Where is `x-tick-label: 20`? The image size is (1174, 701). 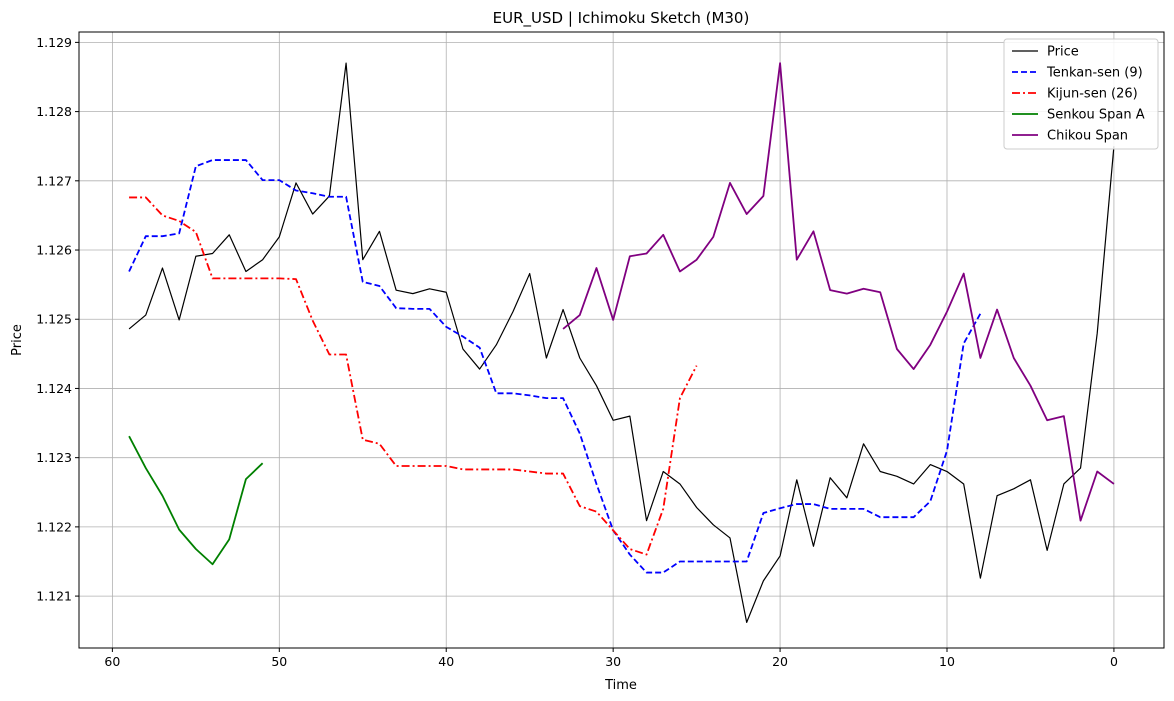 x-tick-label: 20 is located at coordinates (780, 661).